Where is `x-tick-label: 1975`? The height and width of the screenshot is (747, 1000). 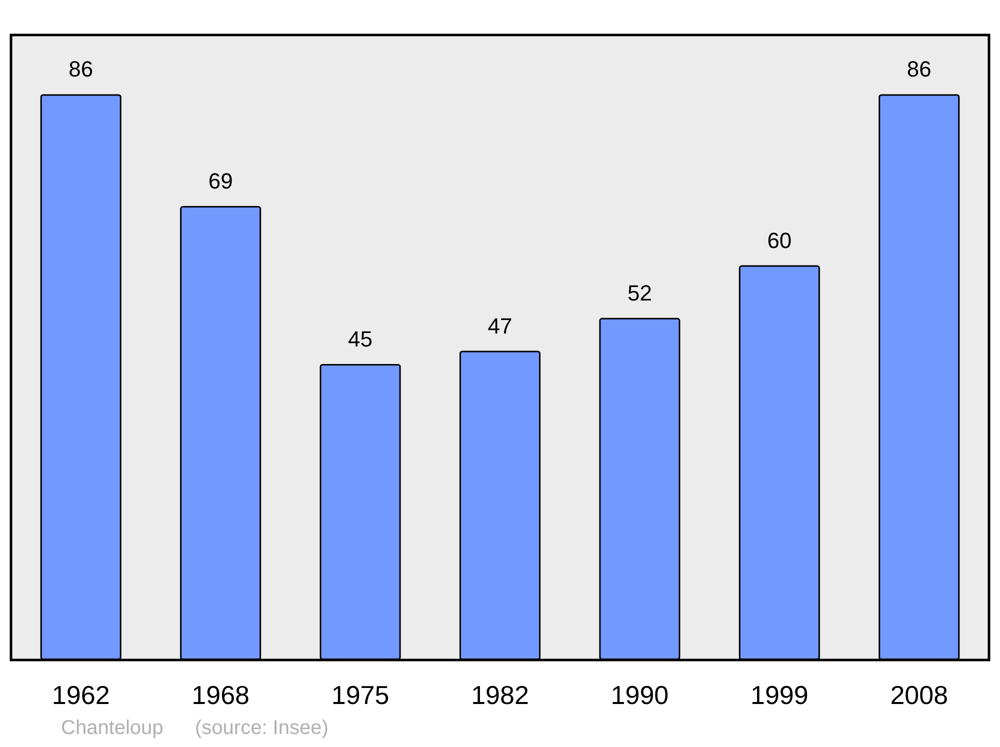 x-tick-label: 1975 is located at coordinates (360, 695).